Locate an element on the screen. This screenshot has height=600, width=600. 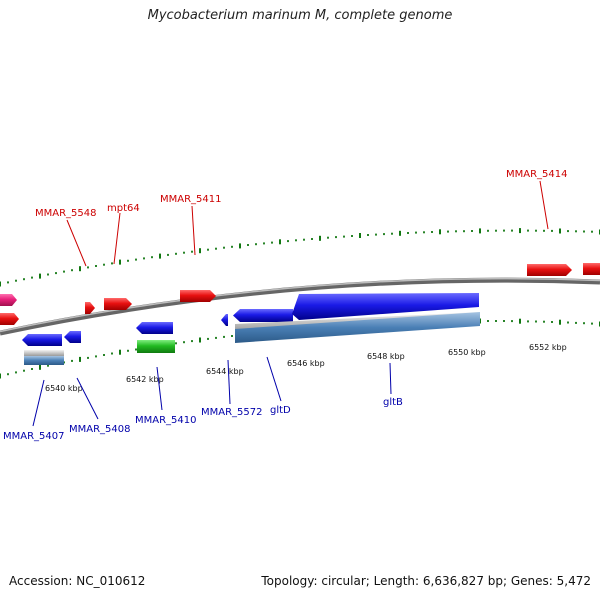
scale-label: 6540 kbp is located at coordinates (64, 388).